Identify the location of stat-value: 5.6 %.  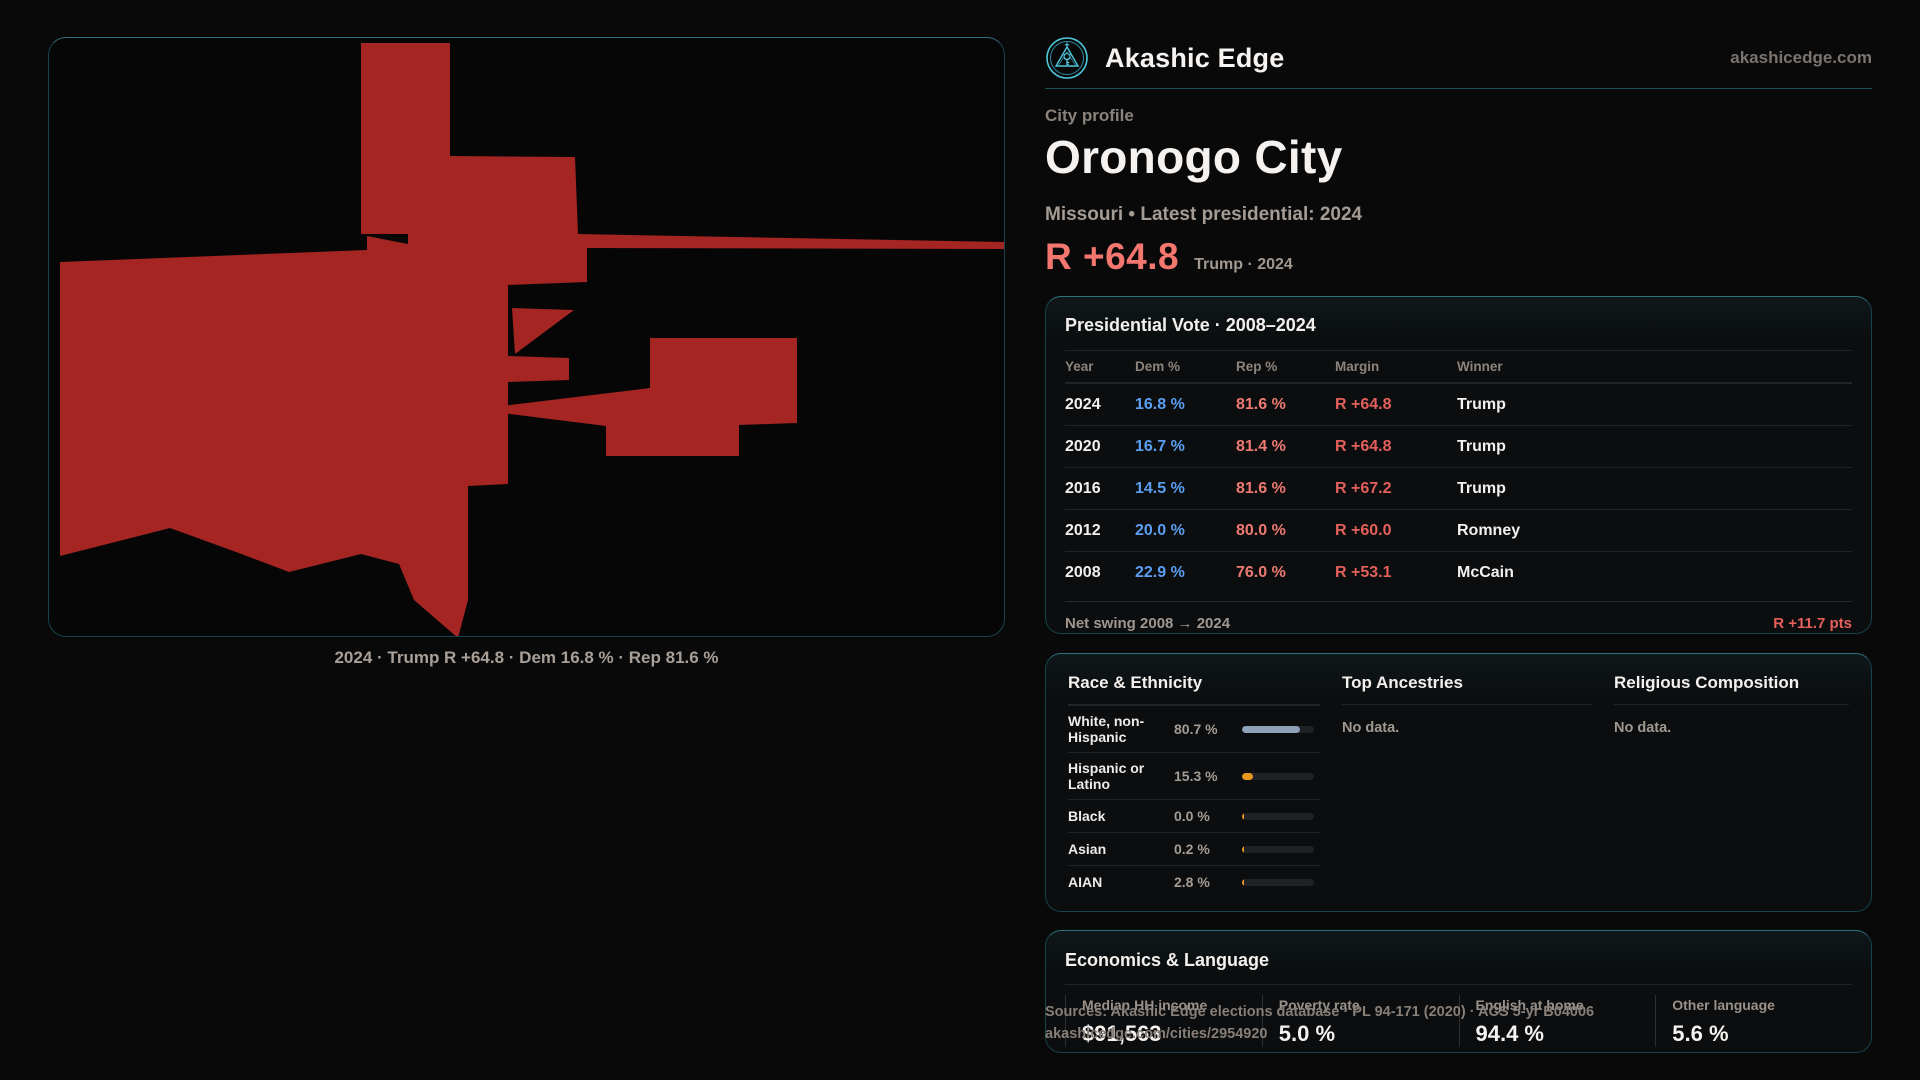
(1700, 1033).